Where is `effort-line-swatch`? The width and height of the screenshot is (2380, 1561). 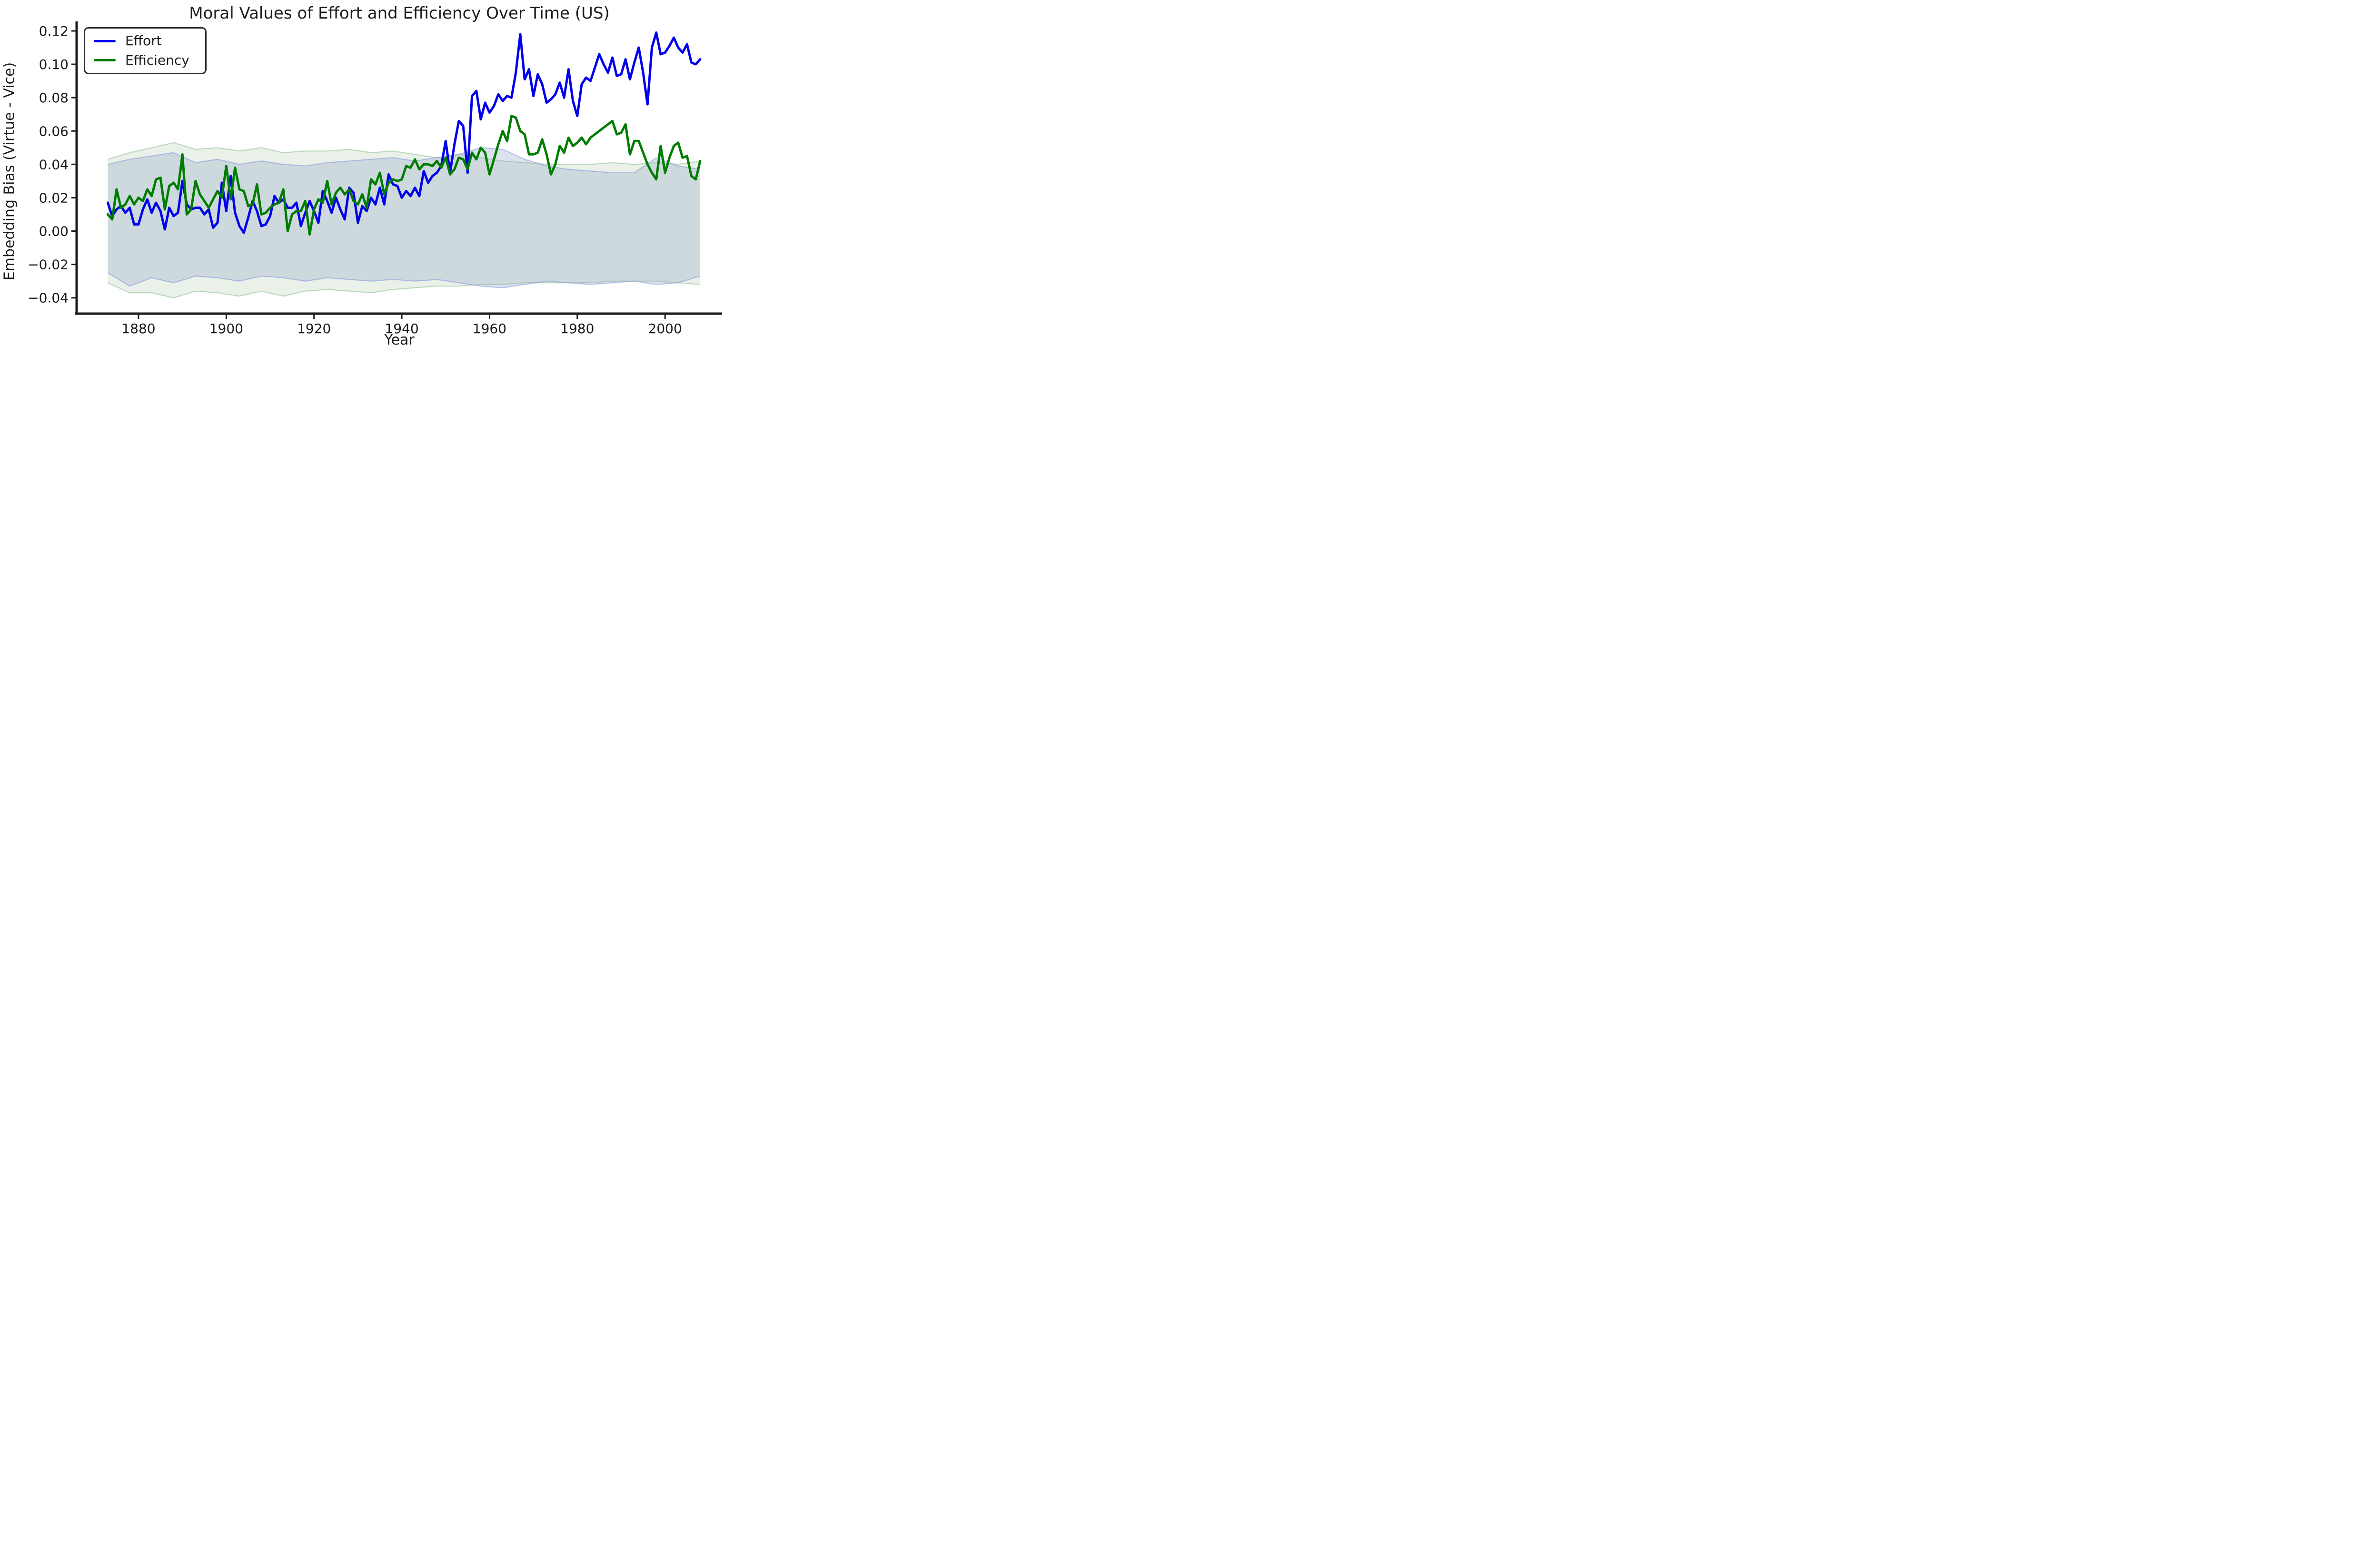 effort-line-swatch is located at coordinates (105, 41).